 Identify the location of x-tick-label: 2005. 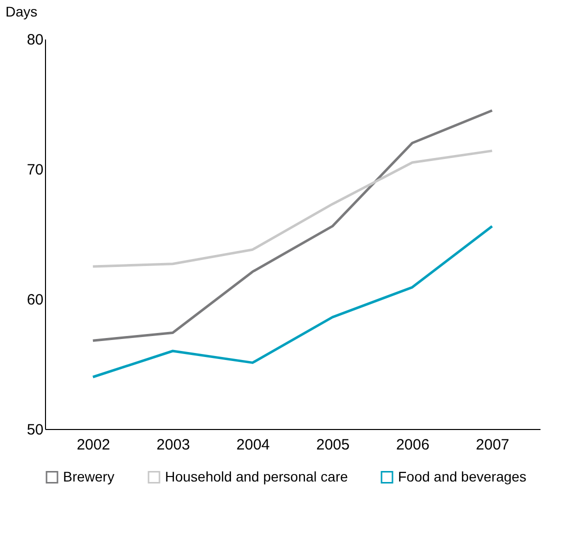
(333, 445).